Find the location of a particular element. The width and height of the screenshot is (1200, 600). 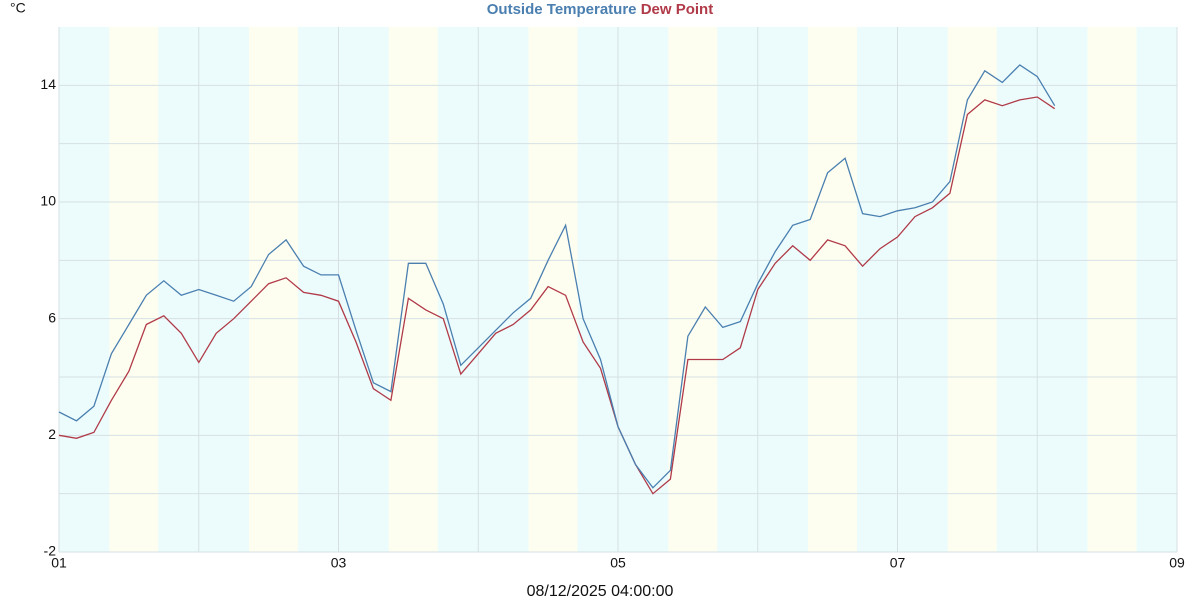

x-tick-label: 07 is located at coordinates (898, 563).